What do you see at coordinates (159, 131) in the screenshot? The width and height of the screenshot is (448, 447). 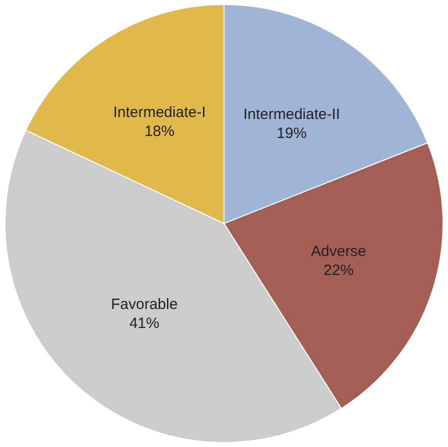 I see `data-label: 18%` at bounding box center [159, 131].